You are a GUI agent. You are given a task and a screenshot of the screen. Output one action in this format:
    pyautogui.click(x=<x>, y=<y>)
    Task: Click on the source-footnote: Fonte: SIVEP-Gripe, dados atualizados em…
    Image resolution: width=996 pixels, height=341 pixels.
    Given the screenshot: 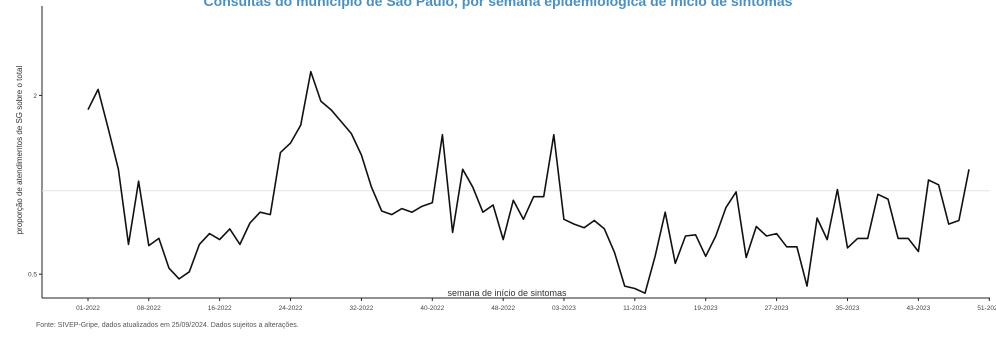 What is the action you would take?
    pyautogui.click(x=167, y=325)
    